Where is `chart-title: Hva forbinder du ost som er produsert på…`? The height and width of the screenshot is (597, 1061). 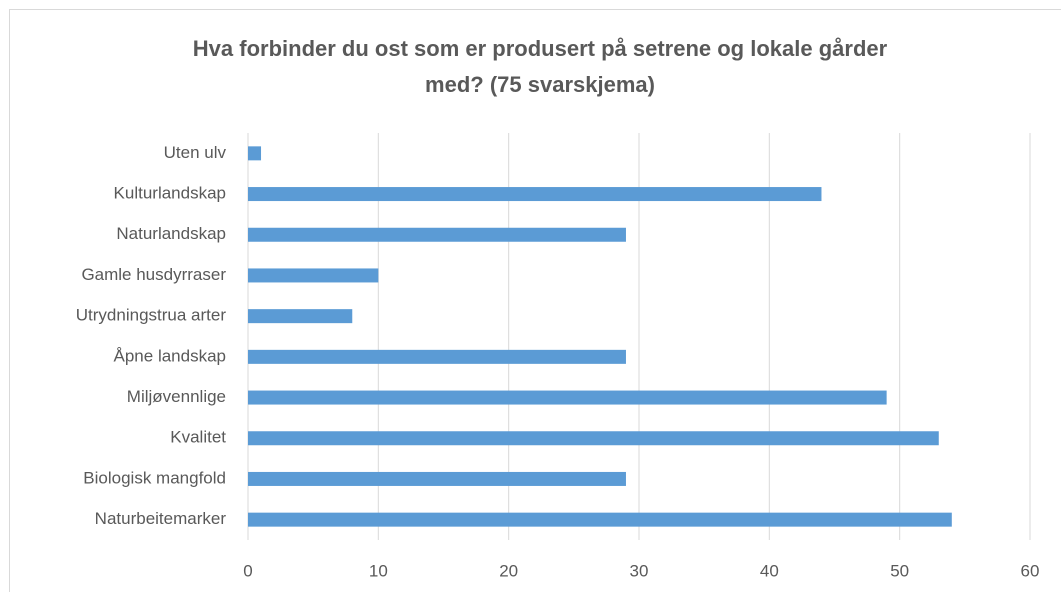
chart-title: Hva forbinder du ost som er produsert på… is located at coordinates (540, 48).